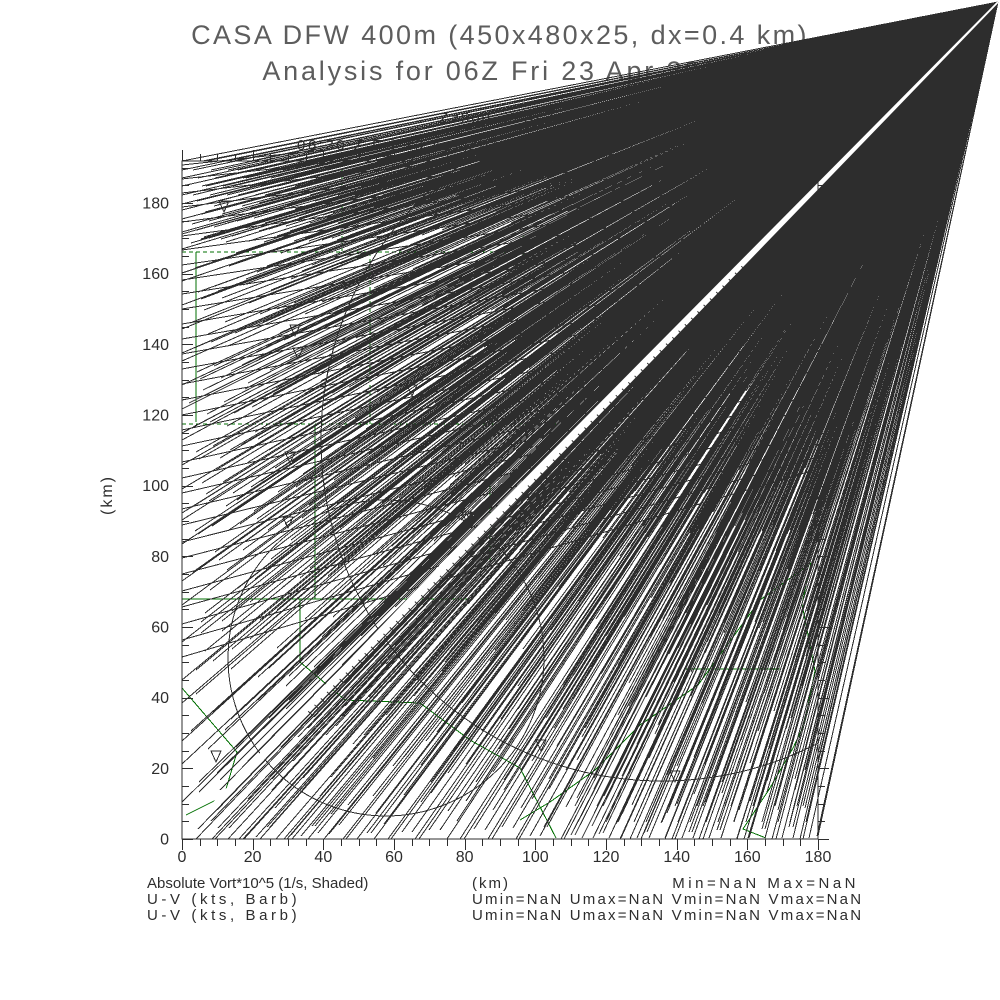  I want to click on svg-text: Min=NaN Max=NaN, so click(765, 883).